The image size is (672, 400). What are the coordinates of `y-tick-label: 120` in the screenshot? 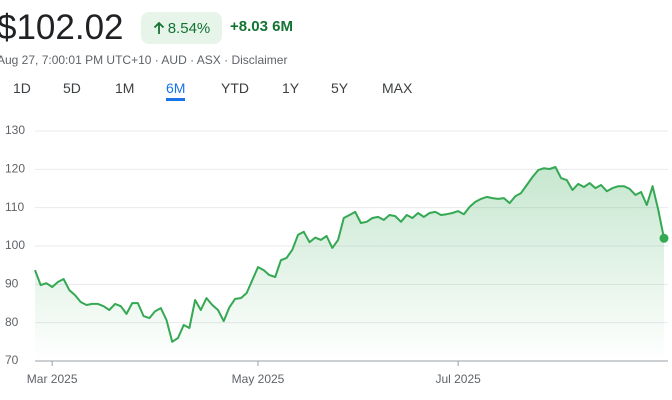 It's located at (15, 169).